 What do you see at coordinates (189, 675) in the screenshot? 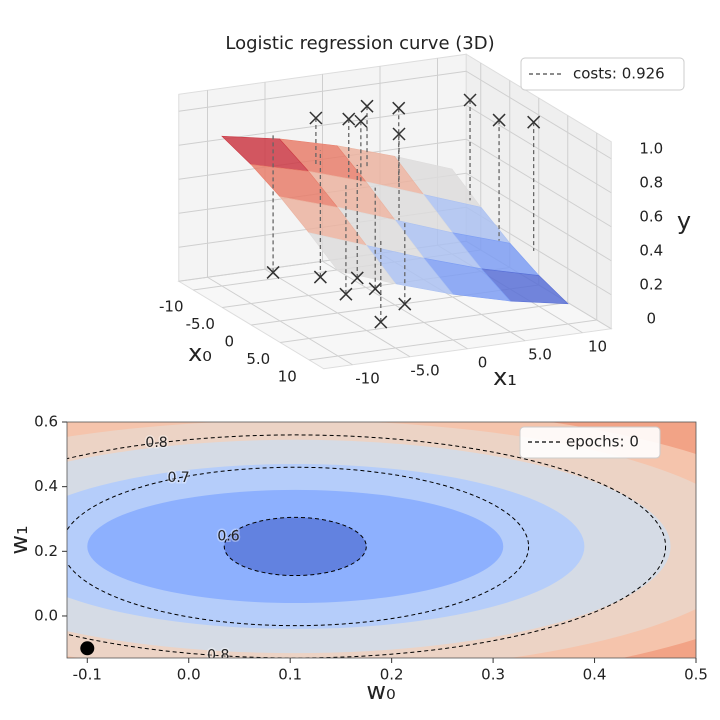
I see `x-tick-label: 0.0` at bounding box center [189, 675].